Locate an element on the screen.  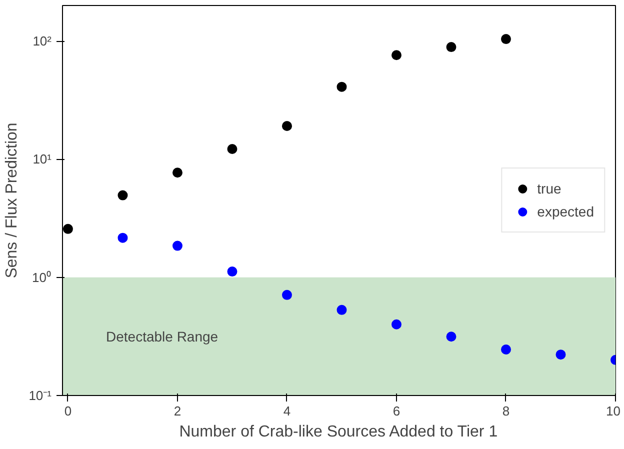
y-tick-label: 10⁰ is located at coordinates (42, 277).